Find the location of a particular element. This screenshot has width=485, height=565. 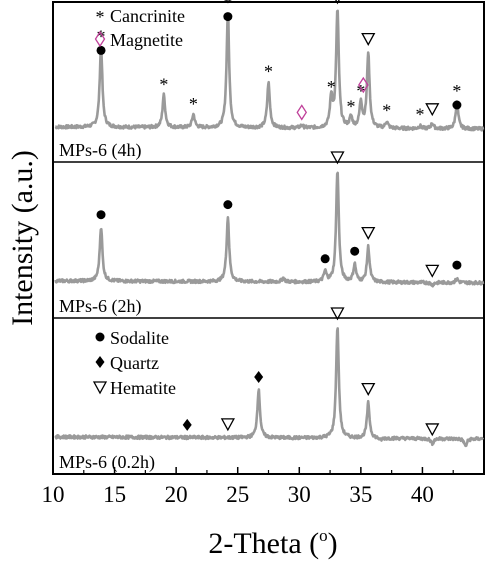

x-axis-label: 2-Theta (o) is located at coordinates (272, 543).